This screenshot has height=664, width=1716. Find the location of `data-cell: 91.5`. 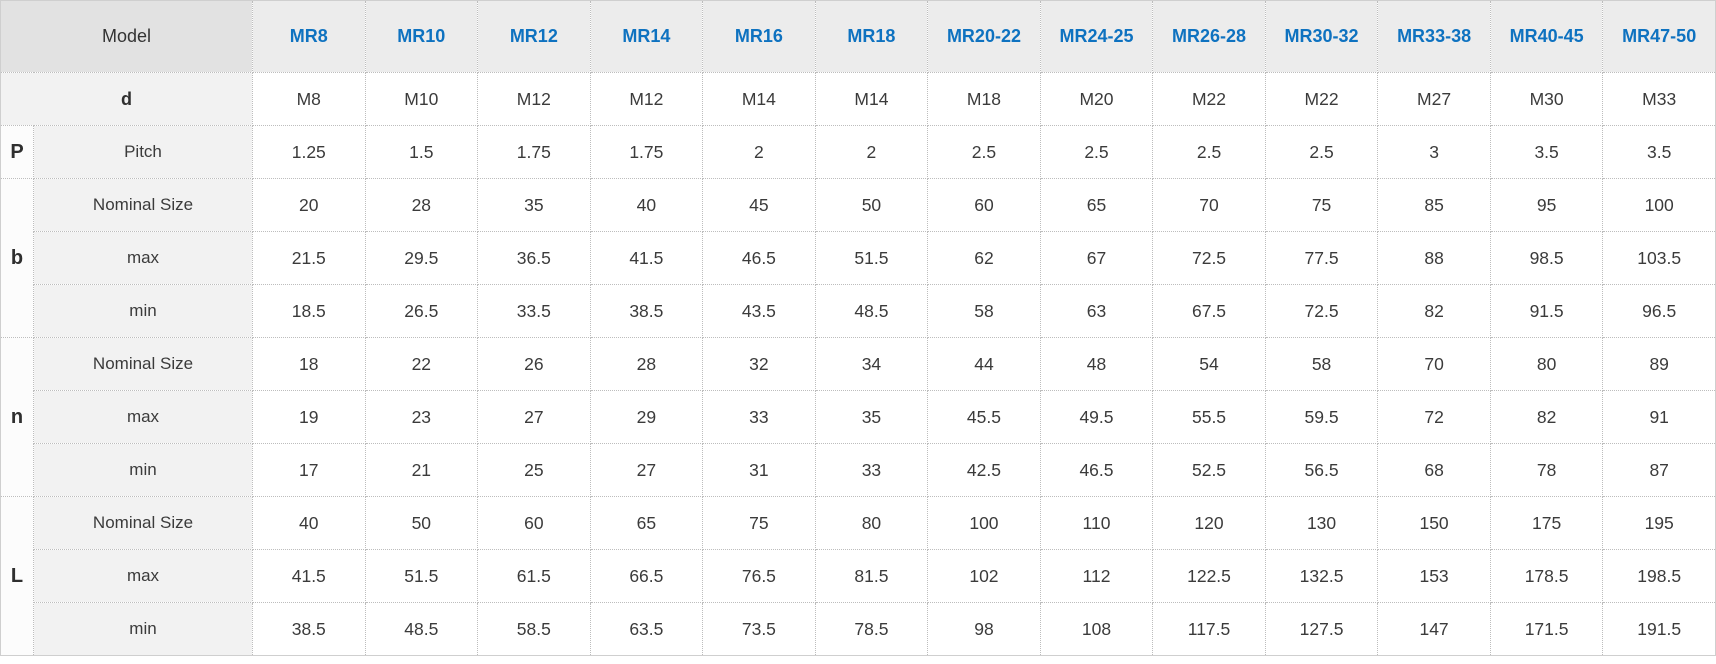

data-cell: 91.5 is located at coordinates (1546, 311).